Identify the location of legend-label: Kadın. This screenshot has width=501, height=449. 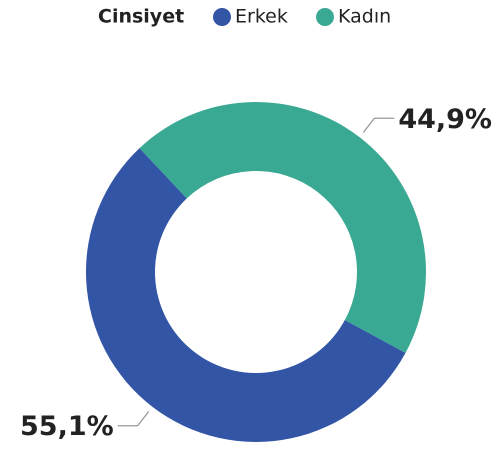
(364, 17).